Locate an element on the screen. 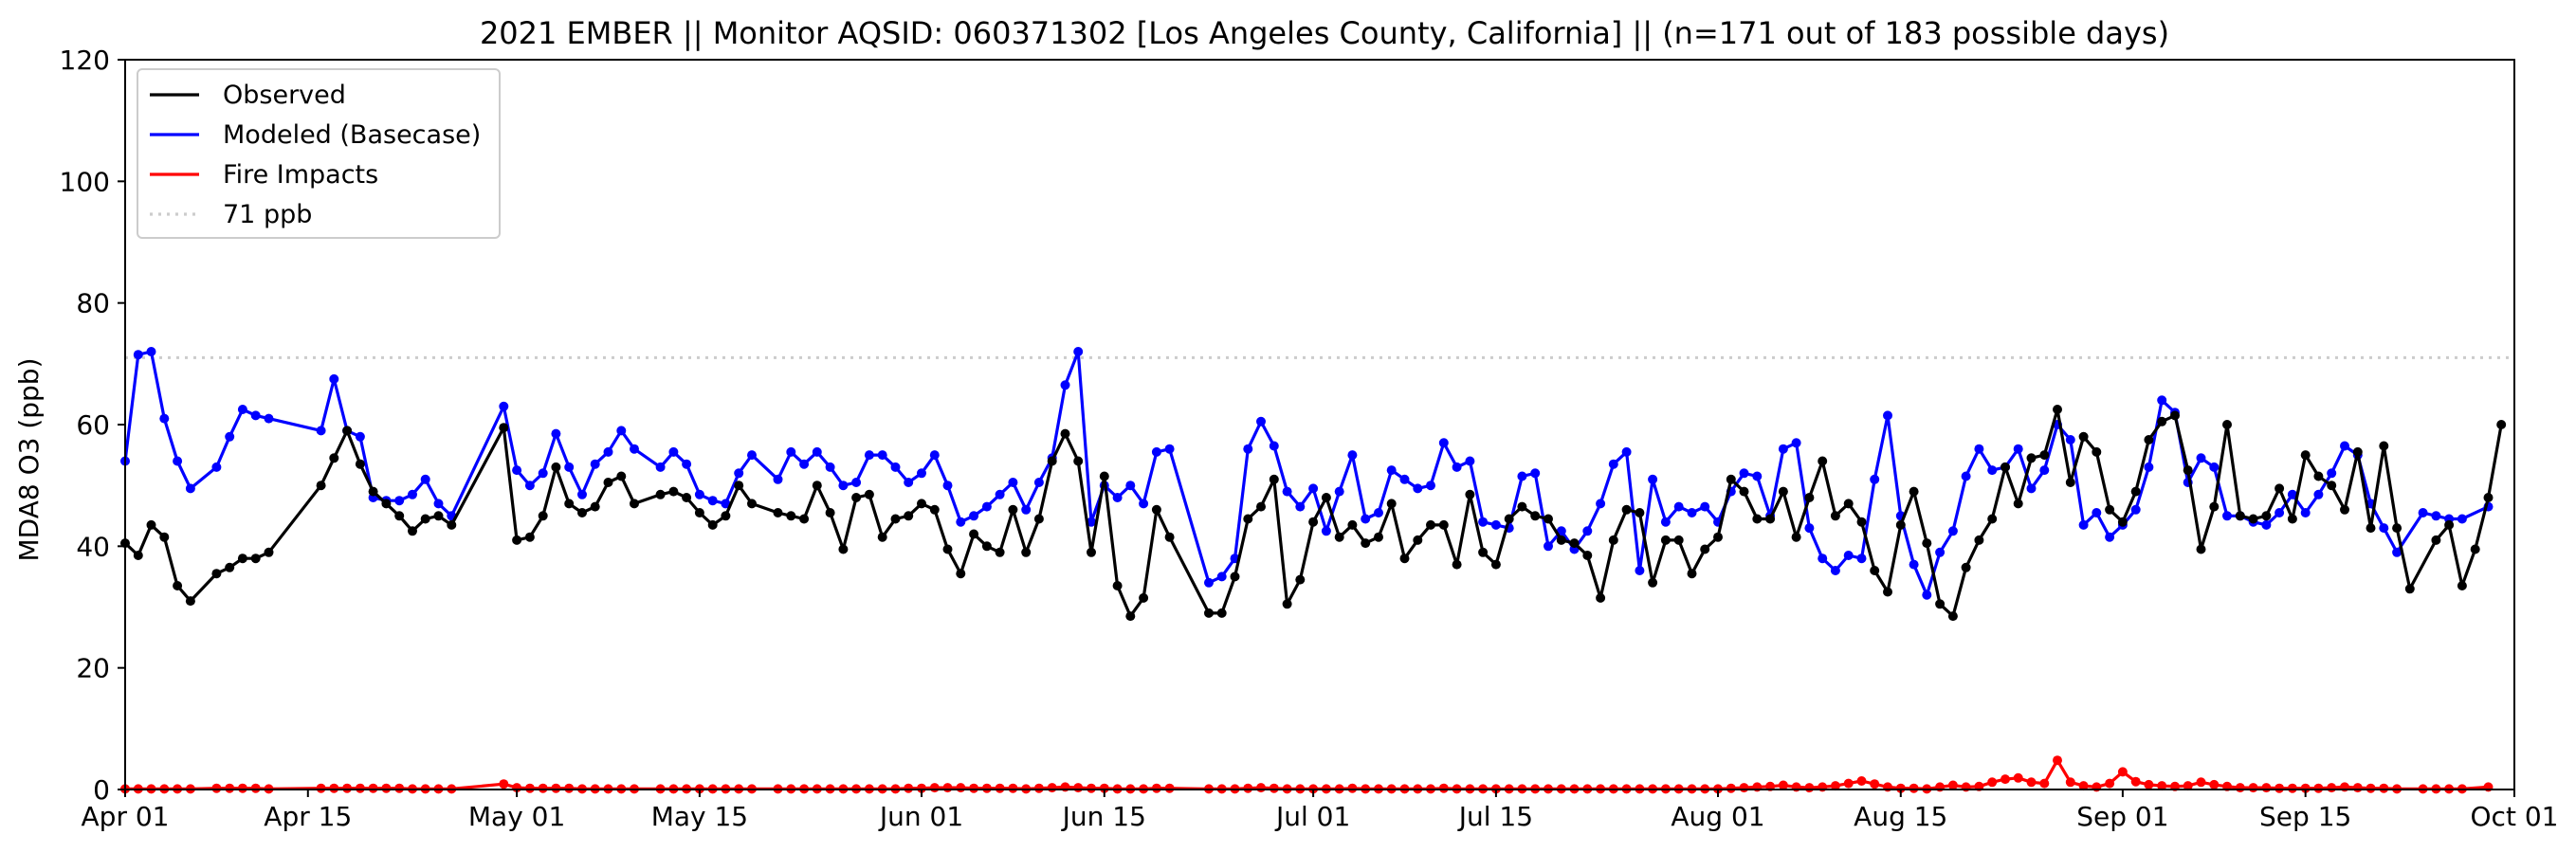 This screenshot has width=2576, height=853. x-tick-label: Oct 01 is located at coordinates (2515, 816).